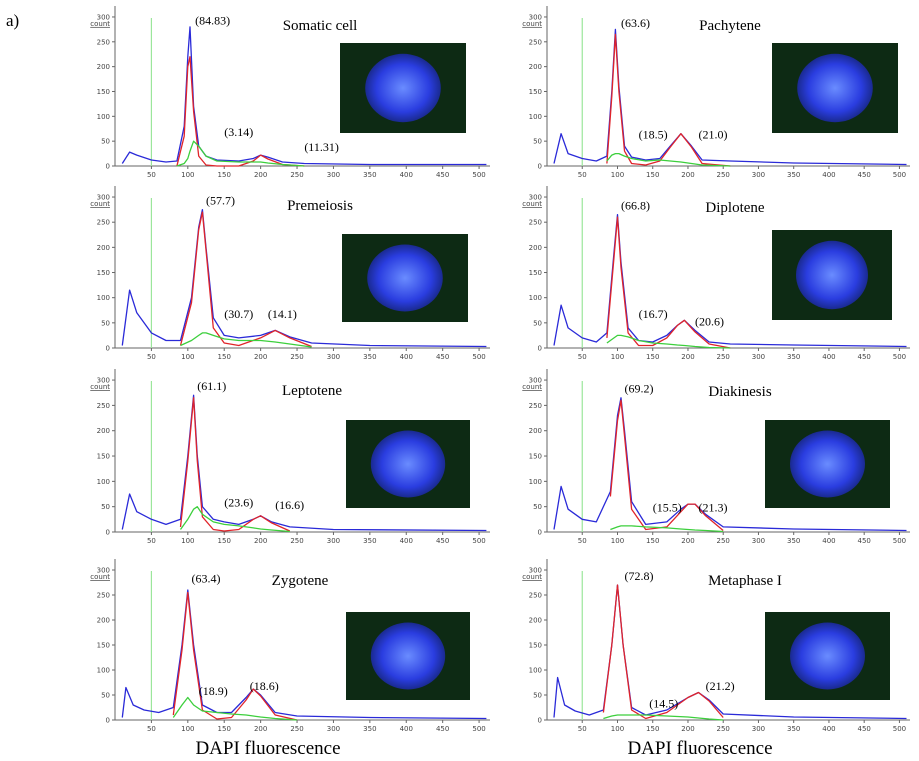 The width and height of the screenshot is (919, 761). Describe the element at coordinates (213, 691) in the screenshot. I see `peak-annotation: (18.9)` at that location.